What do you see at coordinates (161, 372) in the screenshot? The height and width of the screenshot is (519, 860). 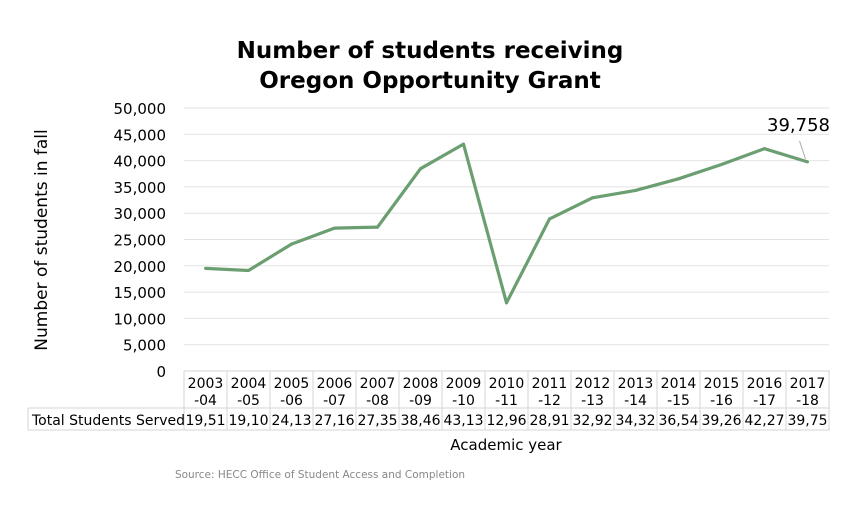 I see `y-tick-label: 0` at bounding box center [161, 372].